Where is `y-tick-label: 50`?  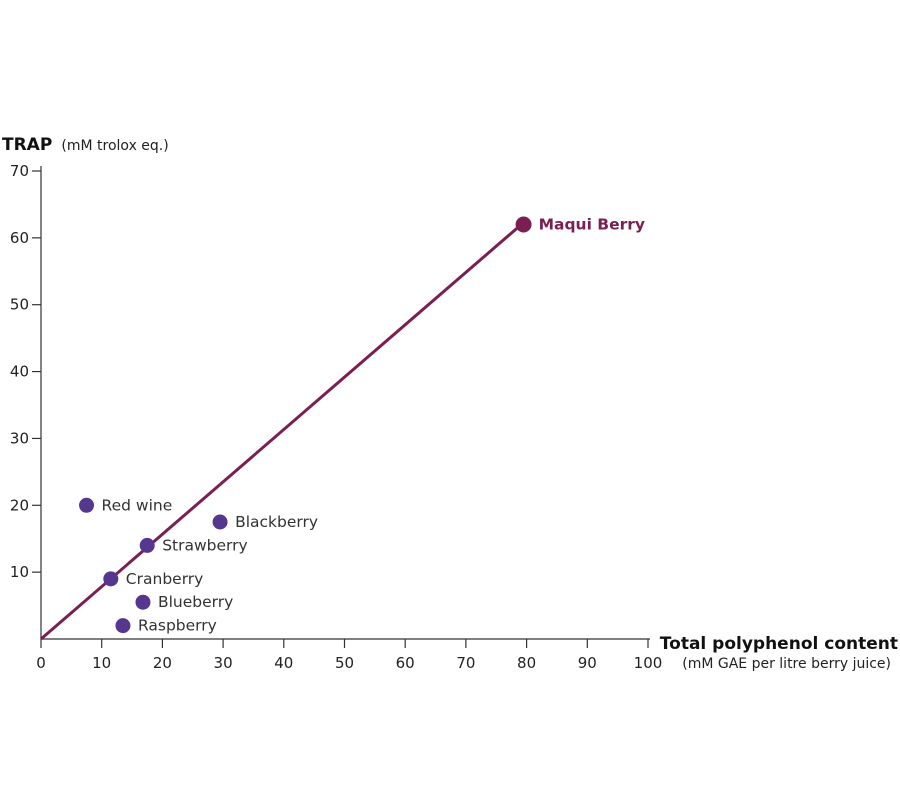
y-tick-label: 50 is located at coordinates (19, 305).